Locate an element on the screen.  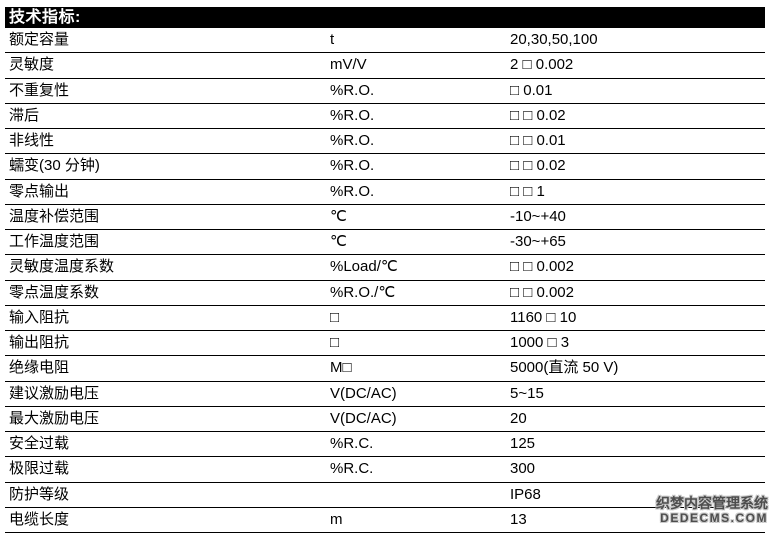
spec-value: 20,30,50,100 is located at coordinates (554, 39).